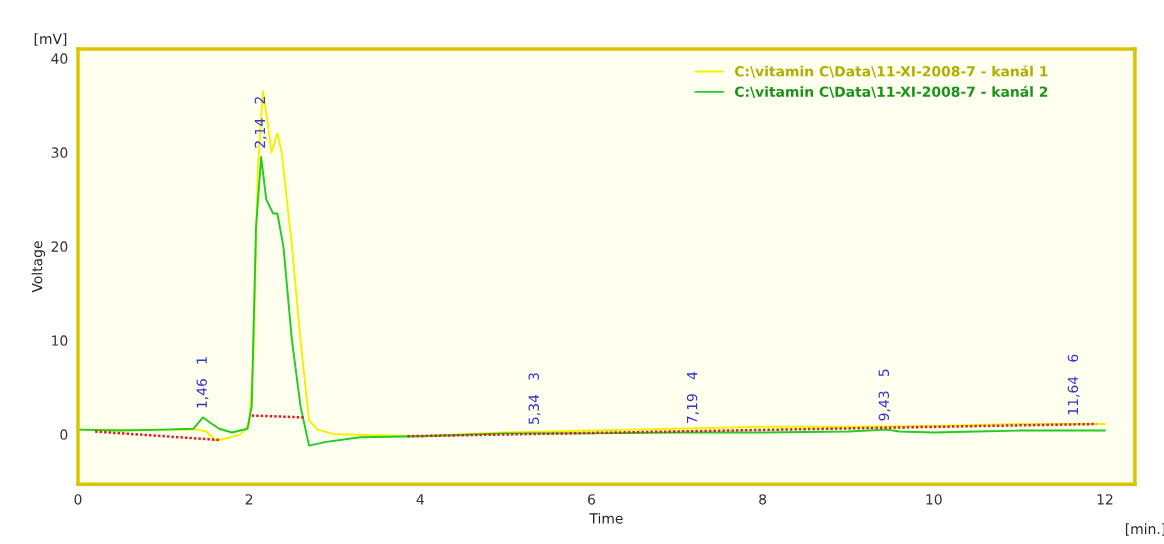 This screenshot has height=544, width=1164. What do you see at coordinates (1105, 499) in the screenshot?
I see `x-tick-label: 12` at bounding box center [1105, 499].